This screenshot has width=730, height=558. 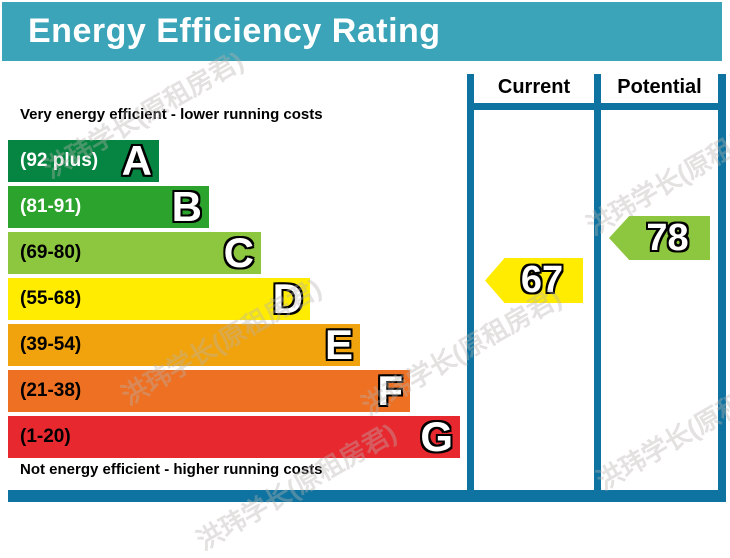 I want to click on band-row-c: (69-80) C, so click(x=134, y=253).